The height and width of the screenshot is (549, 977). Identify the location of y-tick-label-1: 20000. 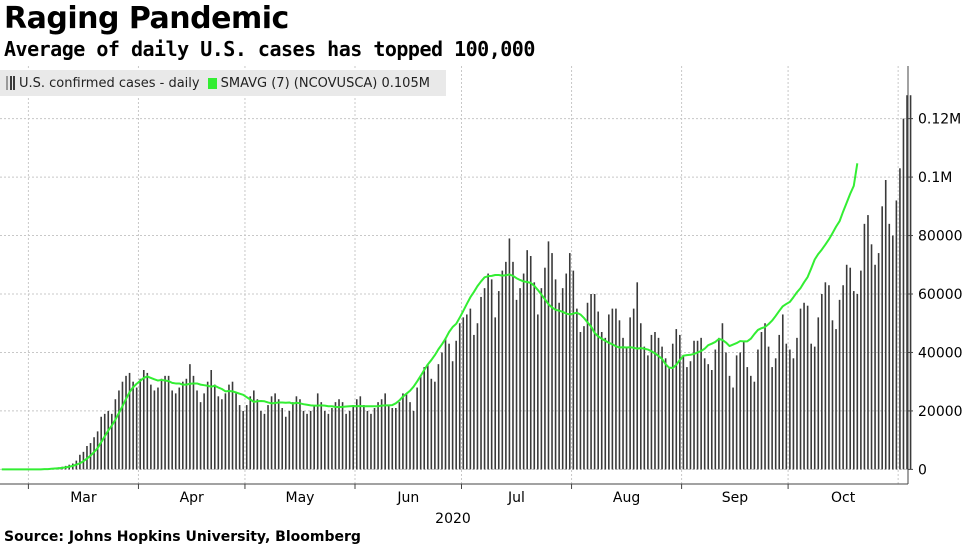
(940, 412).